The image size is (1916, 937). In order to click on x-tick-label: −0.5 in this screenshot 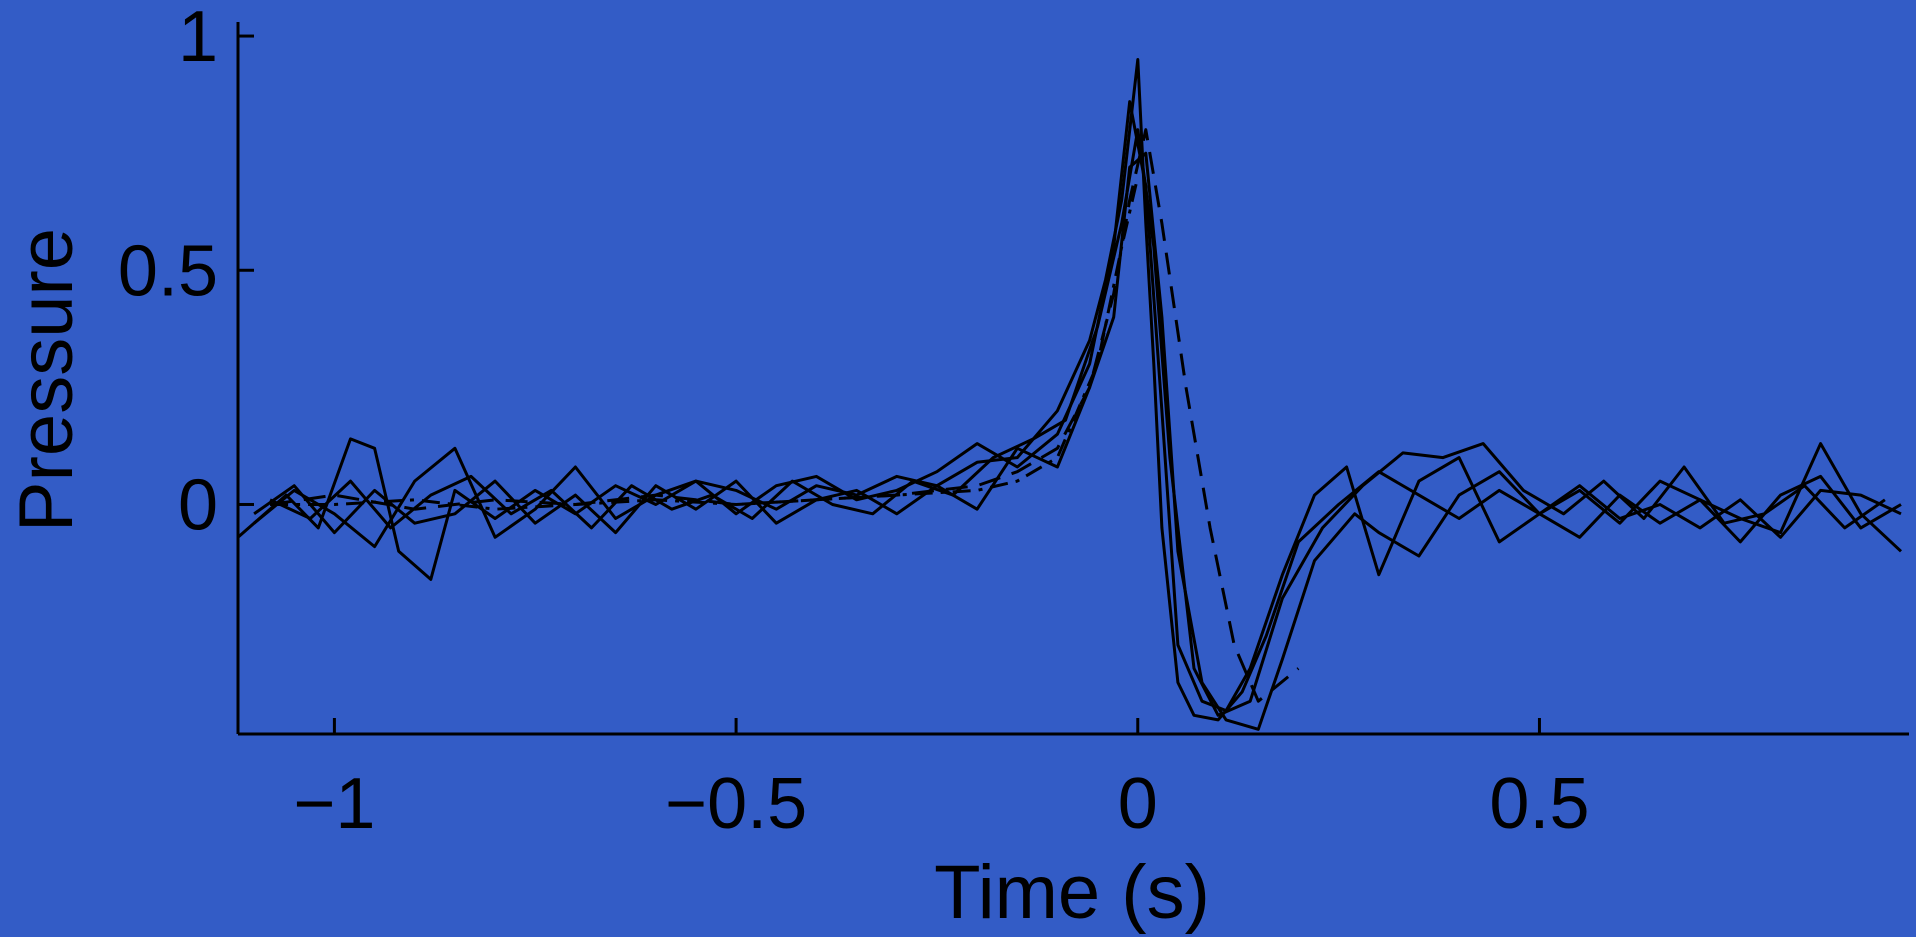, I will do `click(736, 804)`.